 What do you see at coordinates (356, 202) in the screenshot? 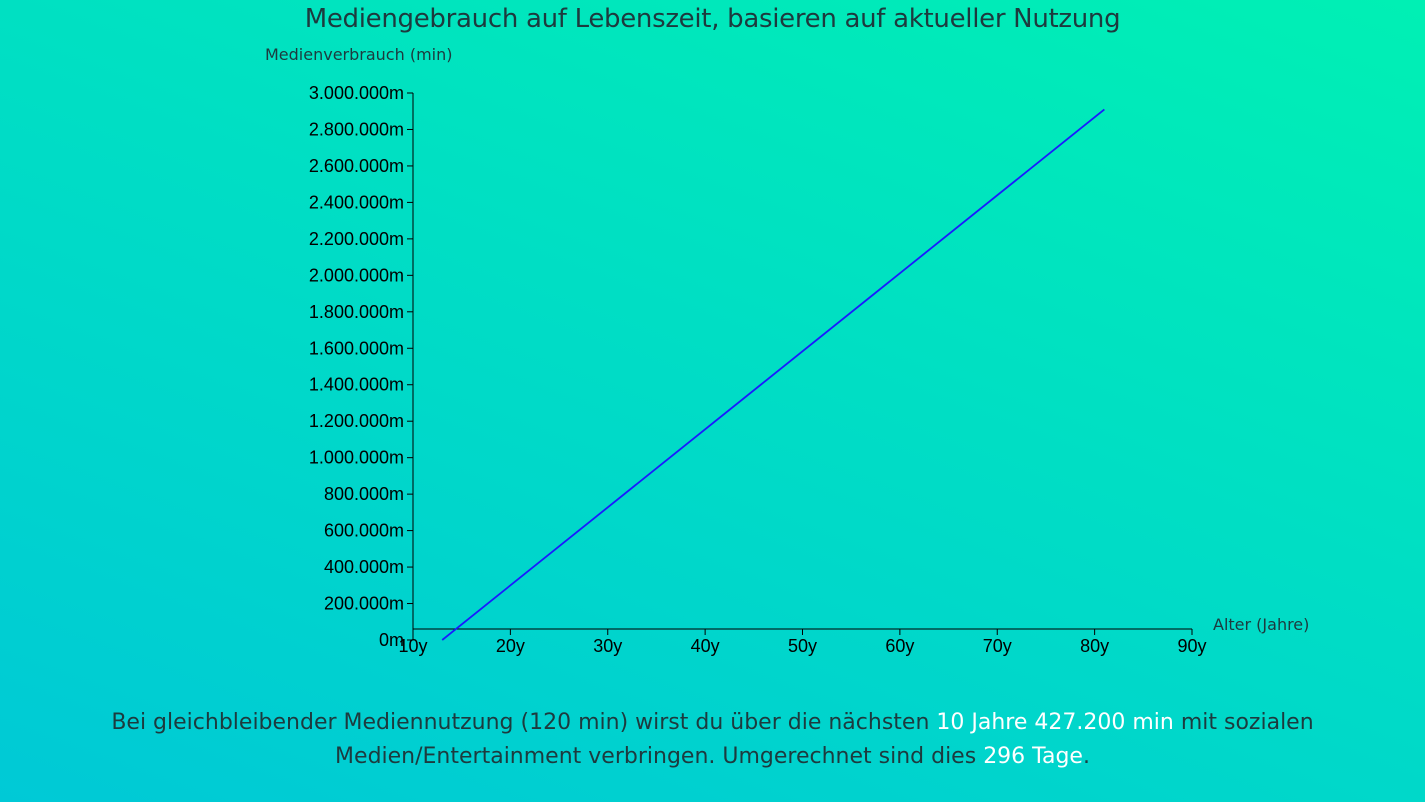
I see `y-tick-label: 2.400.000m` at bounding box center [356, 202].